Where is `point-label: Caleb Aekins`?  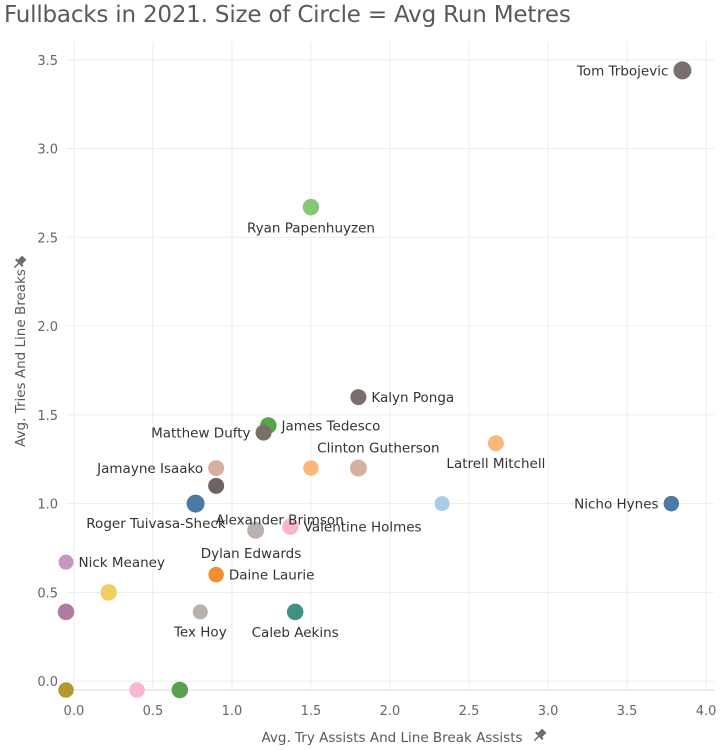 point-label: Caleb Aekins is located at coordinates (295, 633).